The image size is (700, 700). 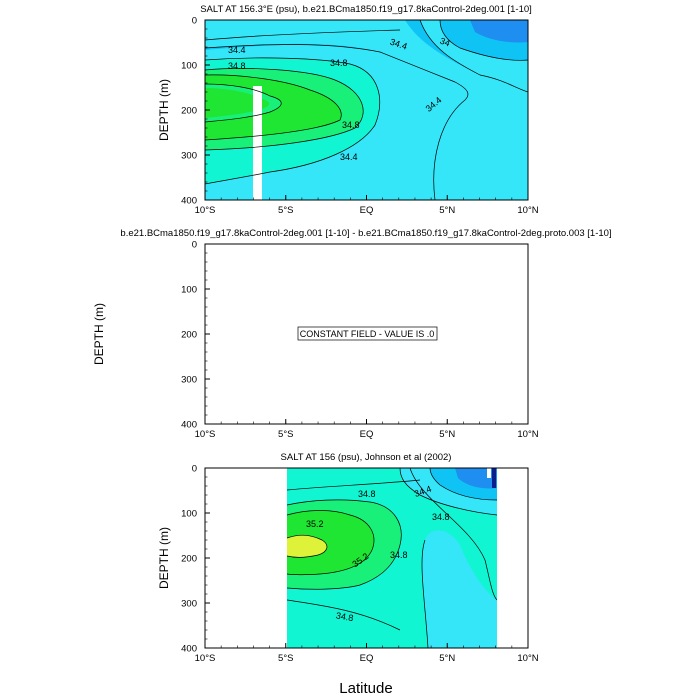 I want to click on constant-field-box, so click(x=367, y=333).